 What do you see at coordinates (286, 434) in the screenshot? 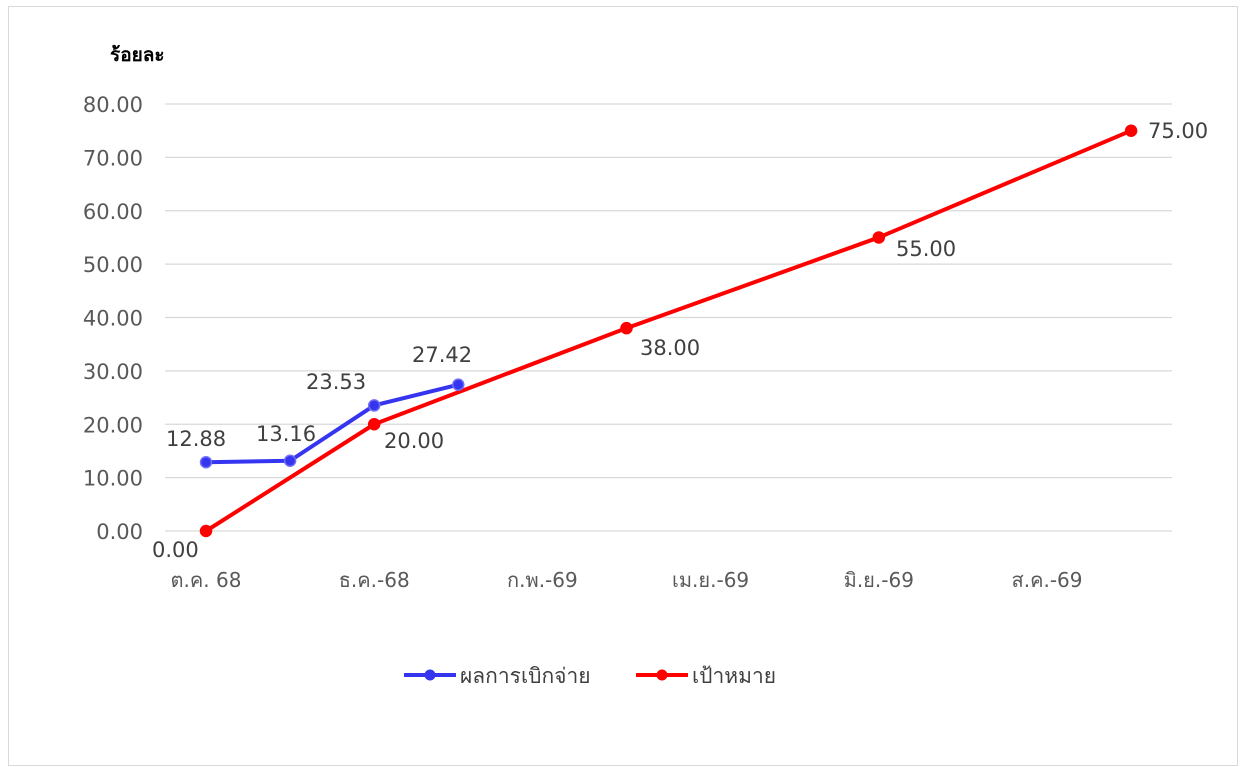
I see `data-label: 13.16` at bounding box center [286, 434].